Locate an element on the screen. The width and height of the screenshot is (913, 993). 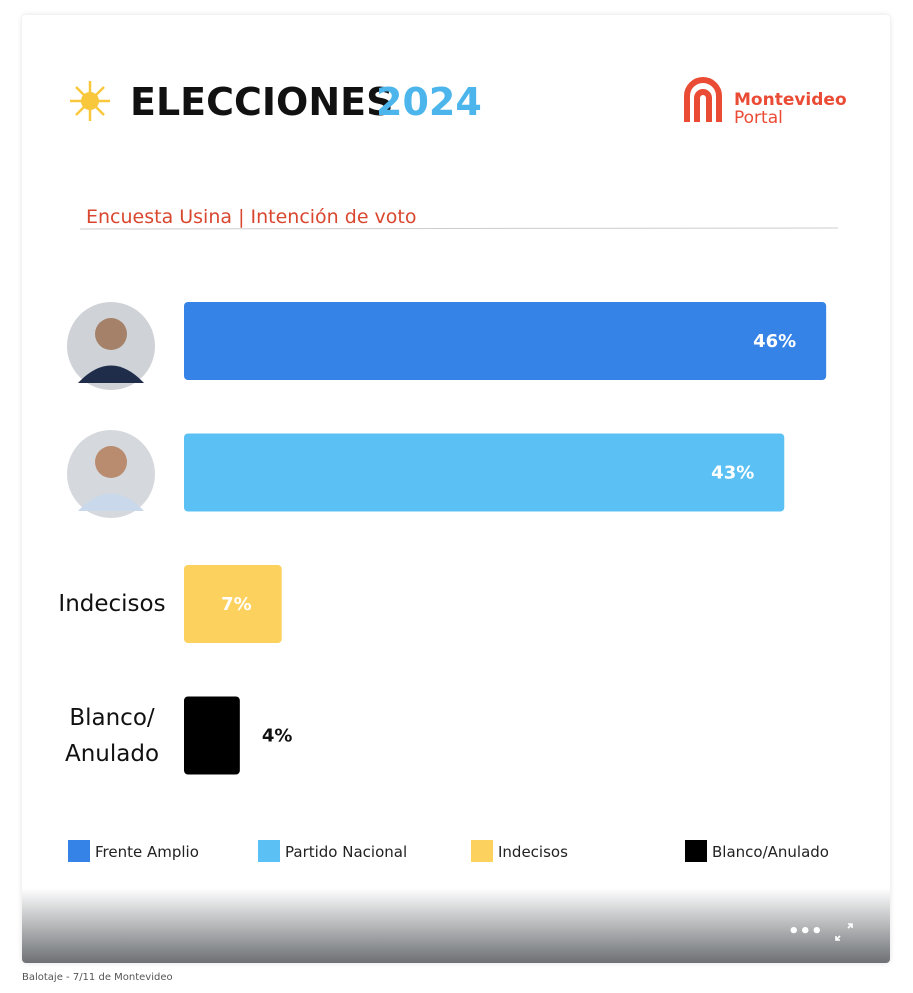
category-label: Indecisos is located at coordinates (112, 604).